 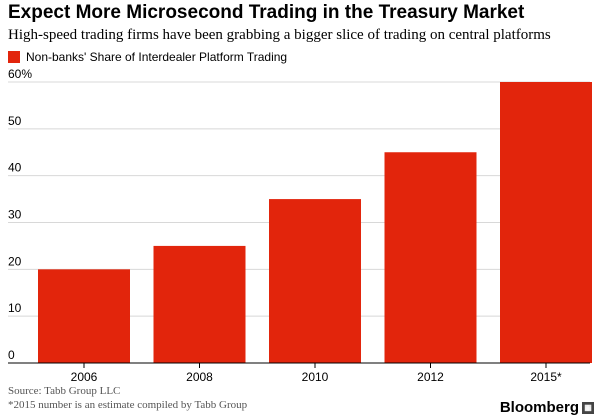 What do you see at coordinates (588, 407) in the screenshot?
I see `grid-icon: ▦` at bounding box center [588, 407].